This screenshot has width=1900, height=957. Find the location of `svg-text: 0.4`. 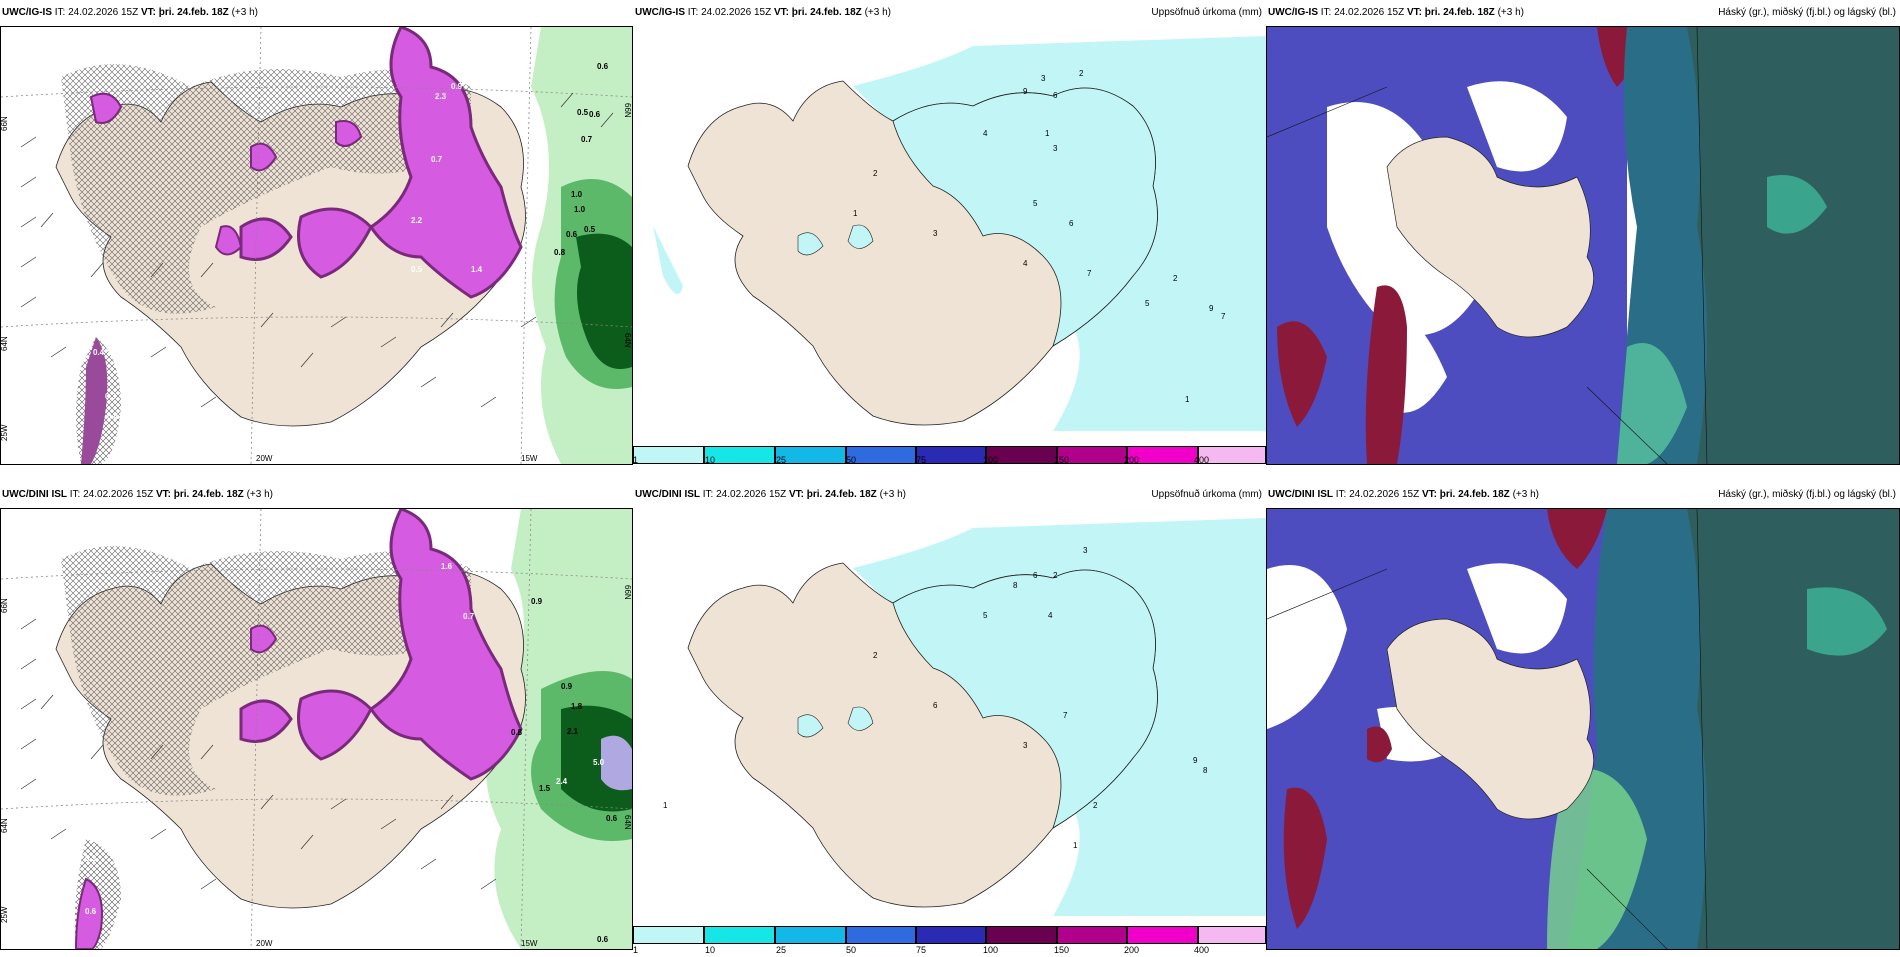

svg-text: 0.4 is located at coordinates (113, 416).